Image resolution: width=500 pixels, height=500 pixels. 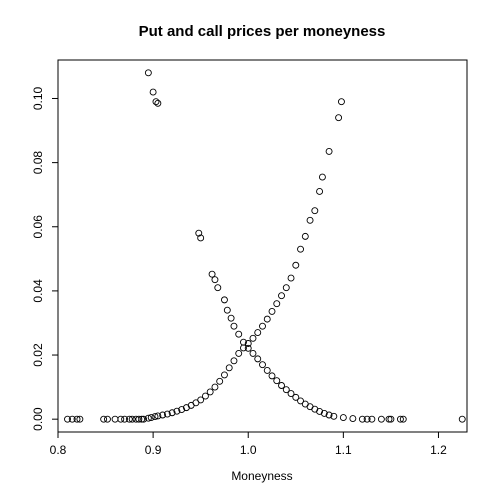 I want to click on y-tick-label: 0.06, so click(x=38, y=227).